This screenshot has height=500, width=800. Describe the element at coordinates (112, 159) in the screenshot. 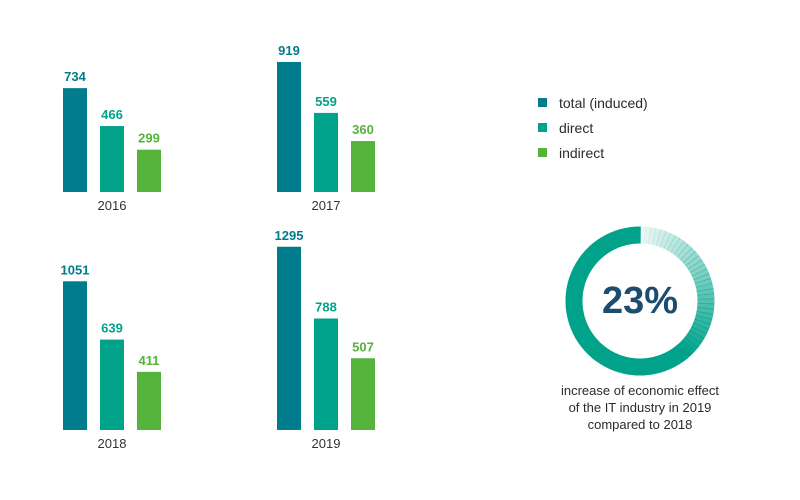

I see `bar-2016-direct` at that location.